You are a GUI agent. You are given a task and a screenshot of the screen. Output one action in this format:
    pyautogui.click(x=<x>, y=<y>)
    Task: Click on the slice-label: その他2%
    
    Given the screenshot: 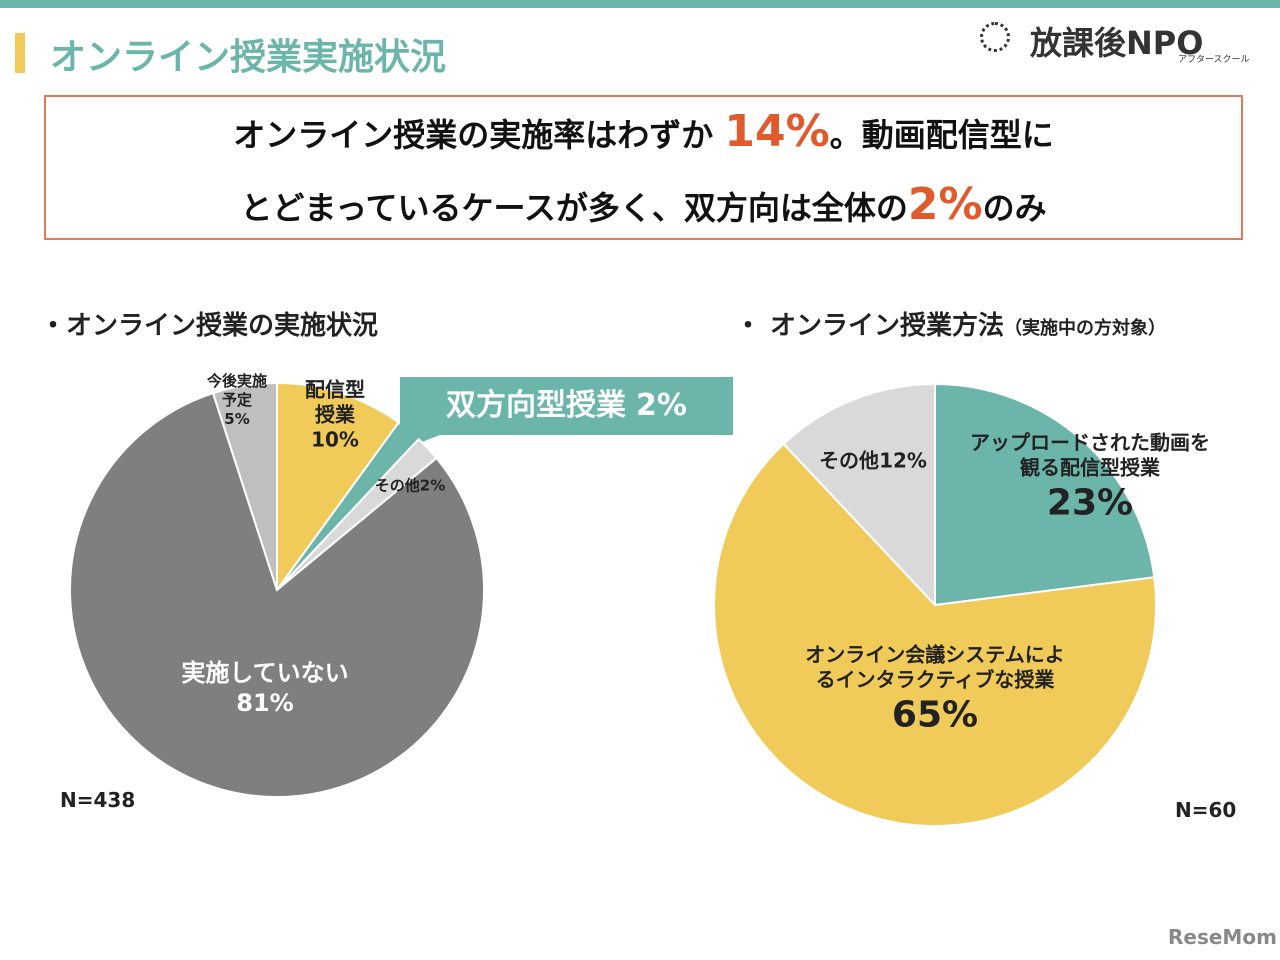 What is the action you would take?
    pyautogui.click(x=410, y=486)
    